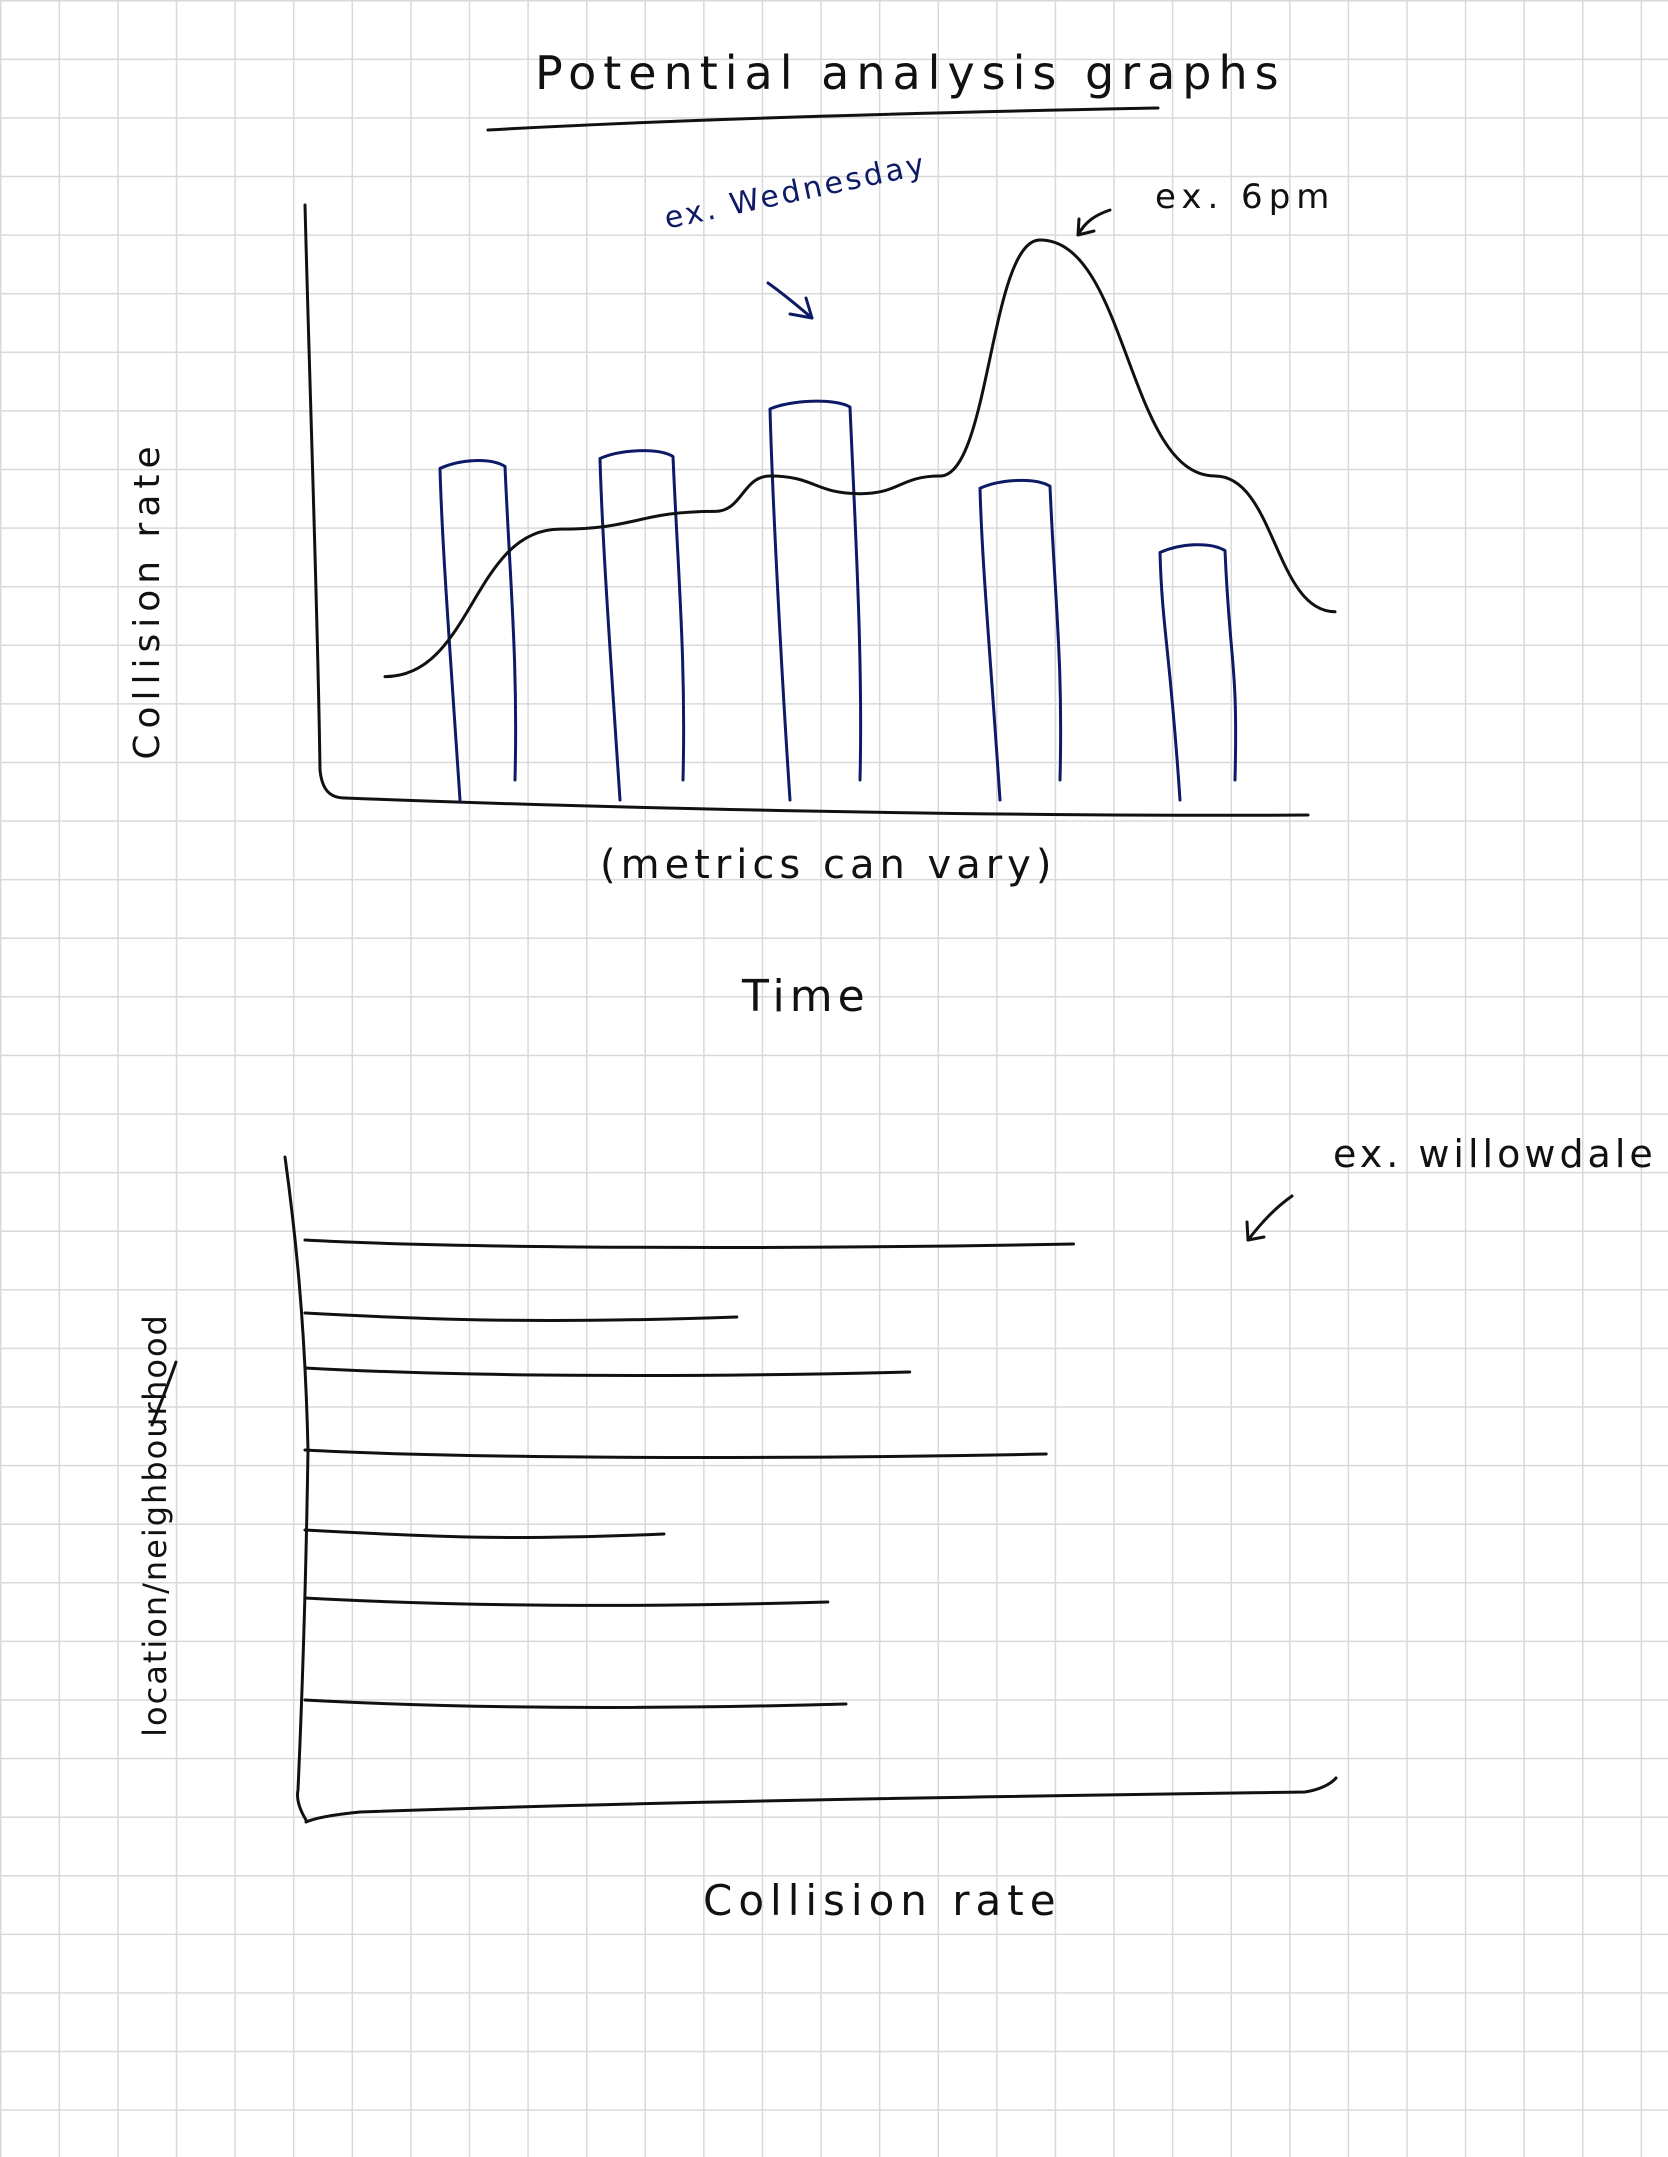 The image size is (1668, 2157). I want to click on chart1-trend-line, so click(860, 458).